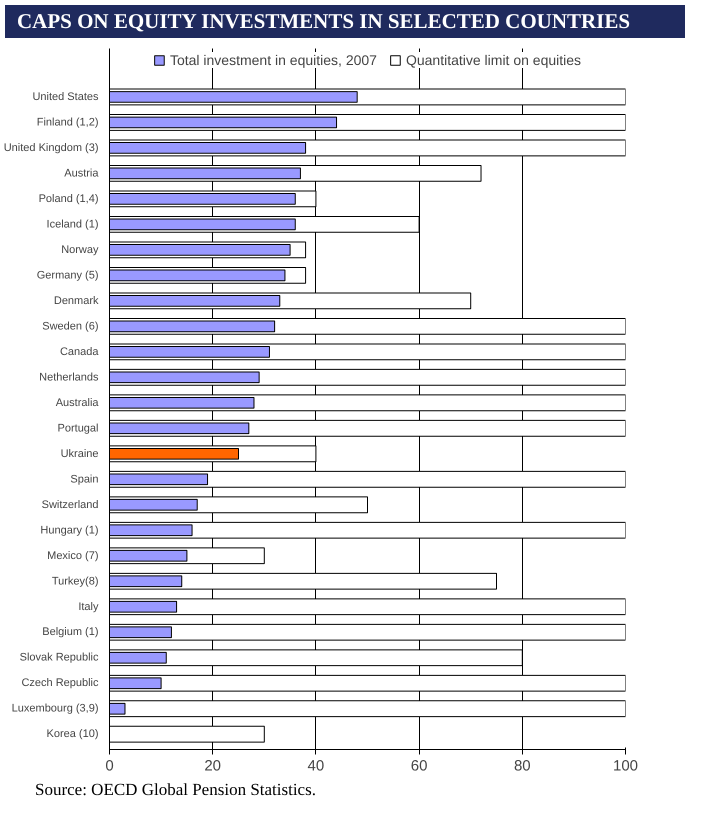 Image resolution: width=725 pixels, height=827 pixels. Describe the element at coordinates (80, 250) in the screenshot. I see `y-tick-label: Norway` at that location.